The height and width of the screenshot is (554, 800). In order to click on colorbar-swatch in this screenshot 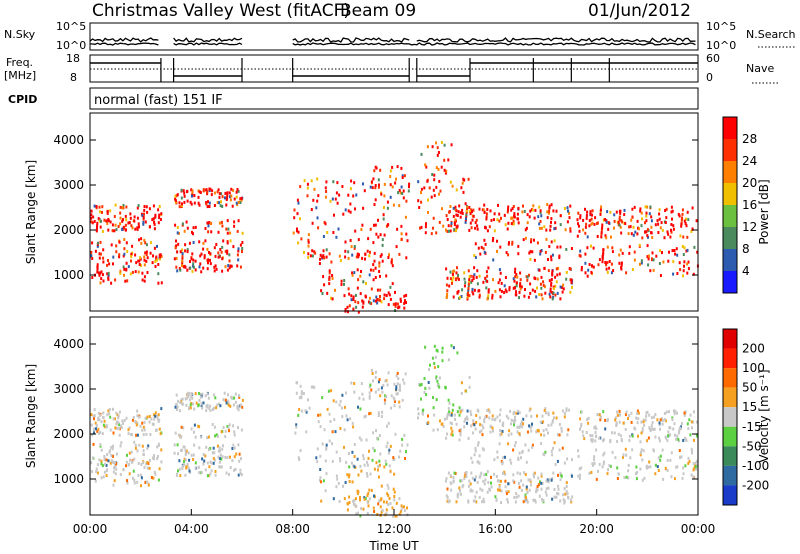, I will do `click(730, 495)`.